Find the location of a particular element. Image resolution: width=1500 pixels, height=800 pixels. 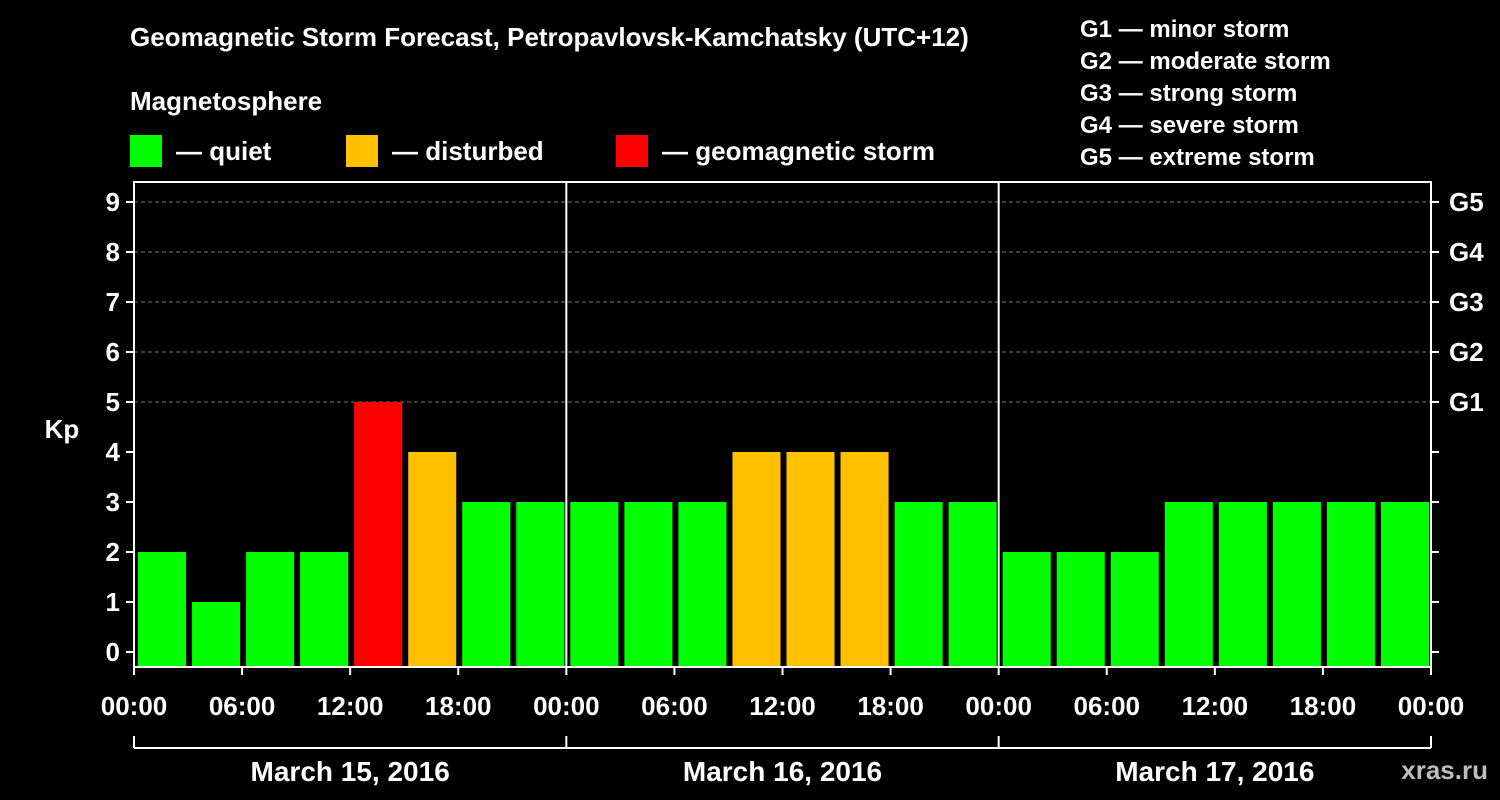

y-tick-label-3: 3 is located at coordinates (113, 502).